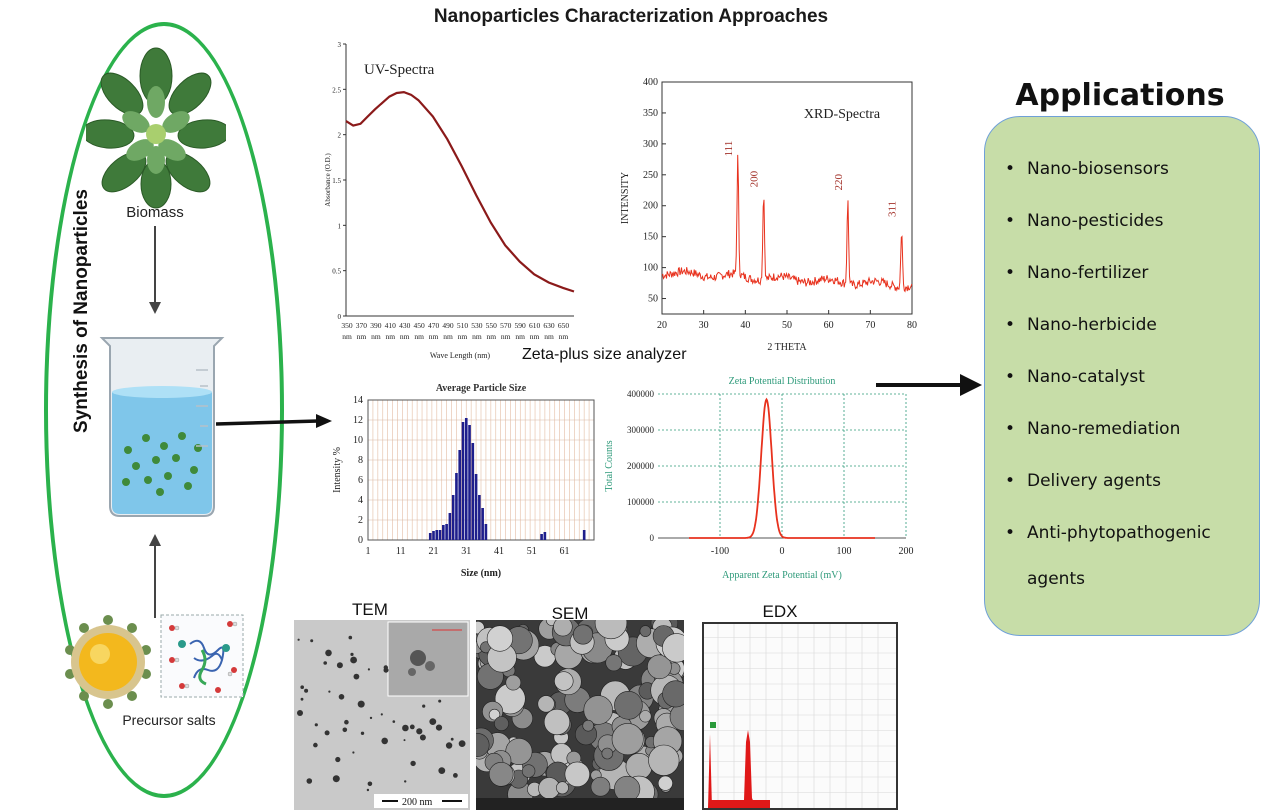 The height and width of the screenshot is (812, 1262). Describe the element at coordinates (870, 325) in the screenshot. I see `xrd-x-tick-label: 70` at that location.